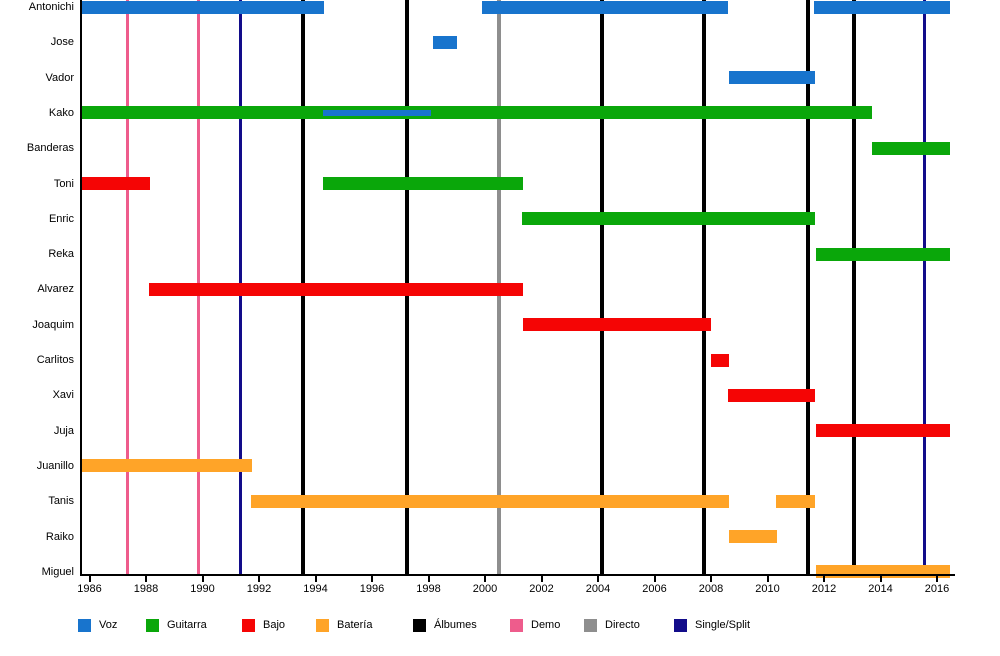 The height and width of the screenshot is (656, 1000). I want to click on legend-label: Batería, so click(355, 625).